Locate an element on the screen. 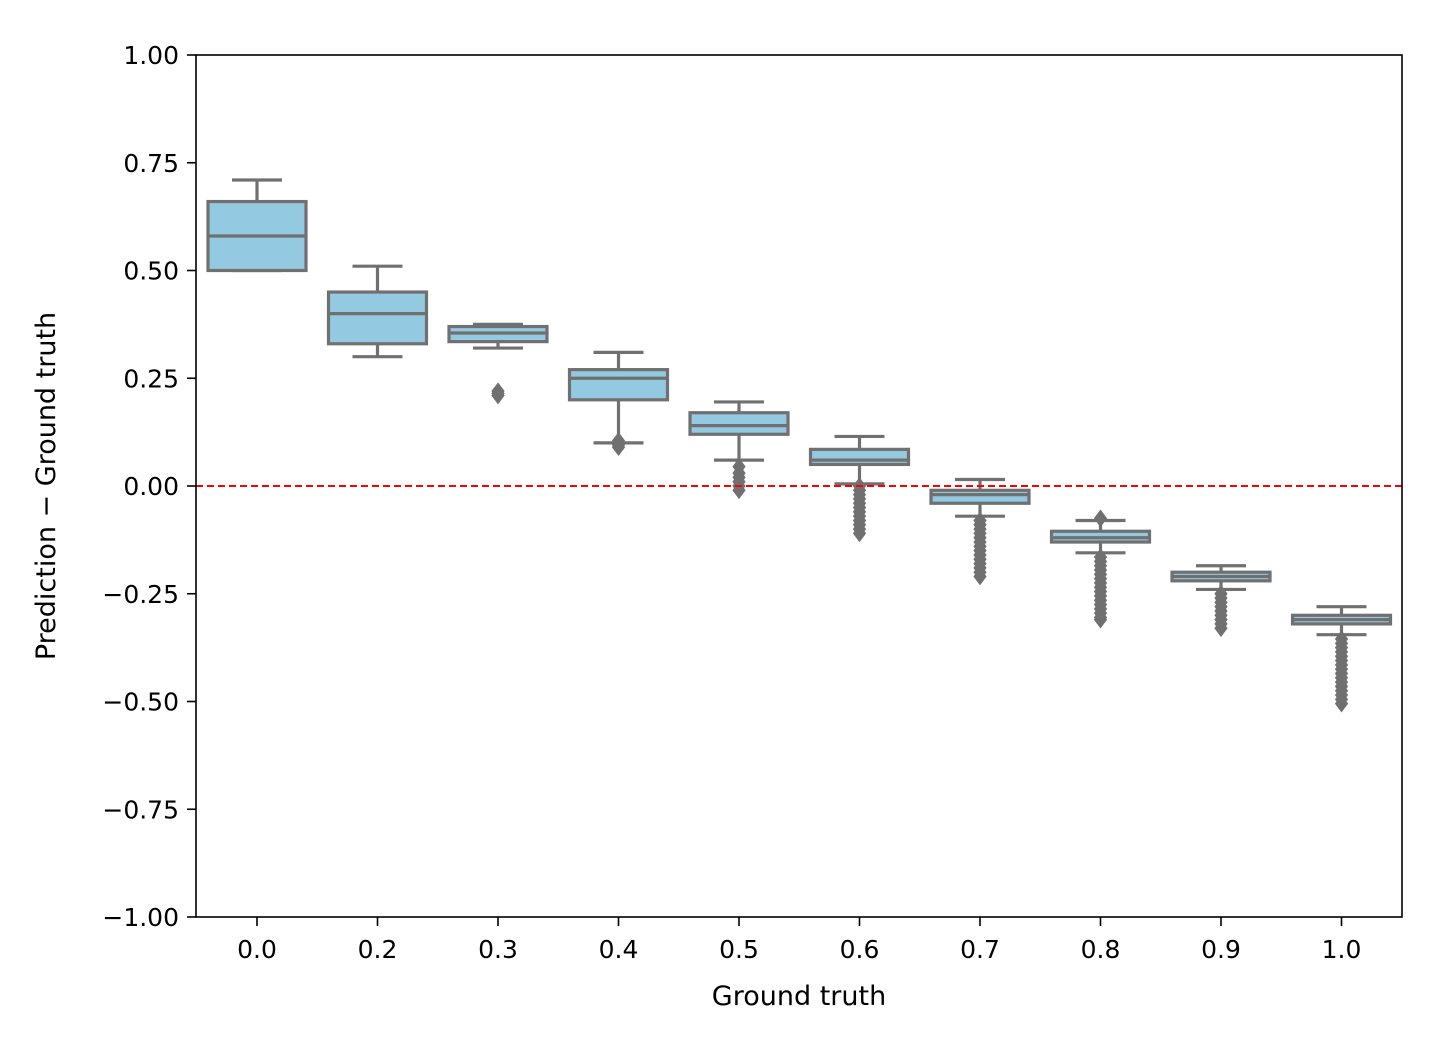 The width and height of the screenshot is (1435, 1047). box-group-0.6 is located at coordinates (859, 488).